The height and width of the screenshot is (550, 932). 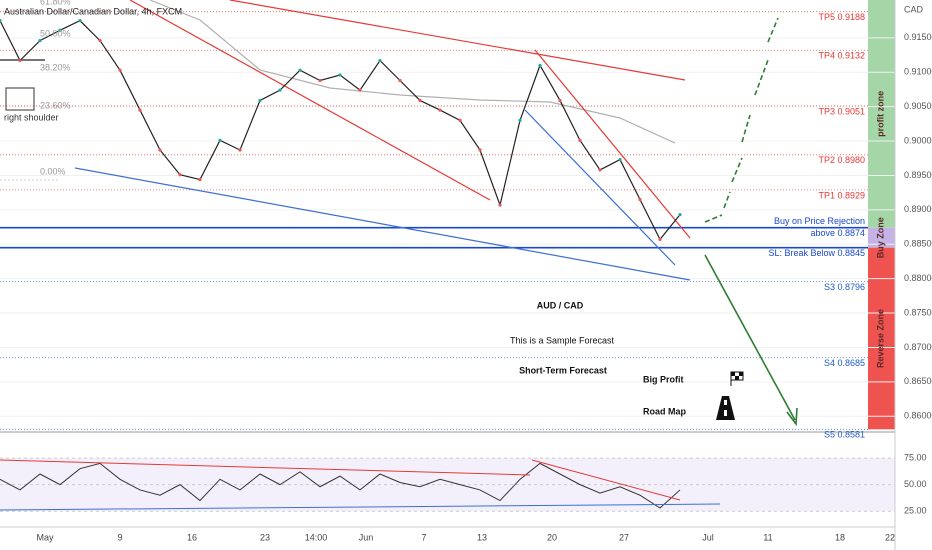 What do you see at coordinates (819, 221) in the screenshot?
I see `level-note: Buy on Price Rejection` at bounding box center [819, 221].